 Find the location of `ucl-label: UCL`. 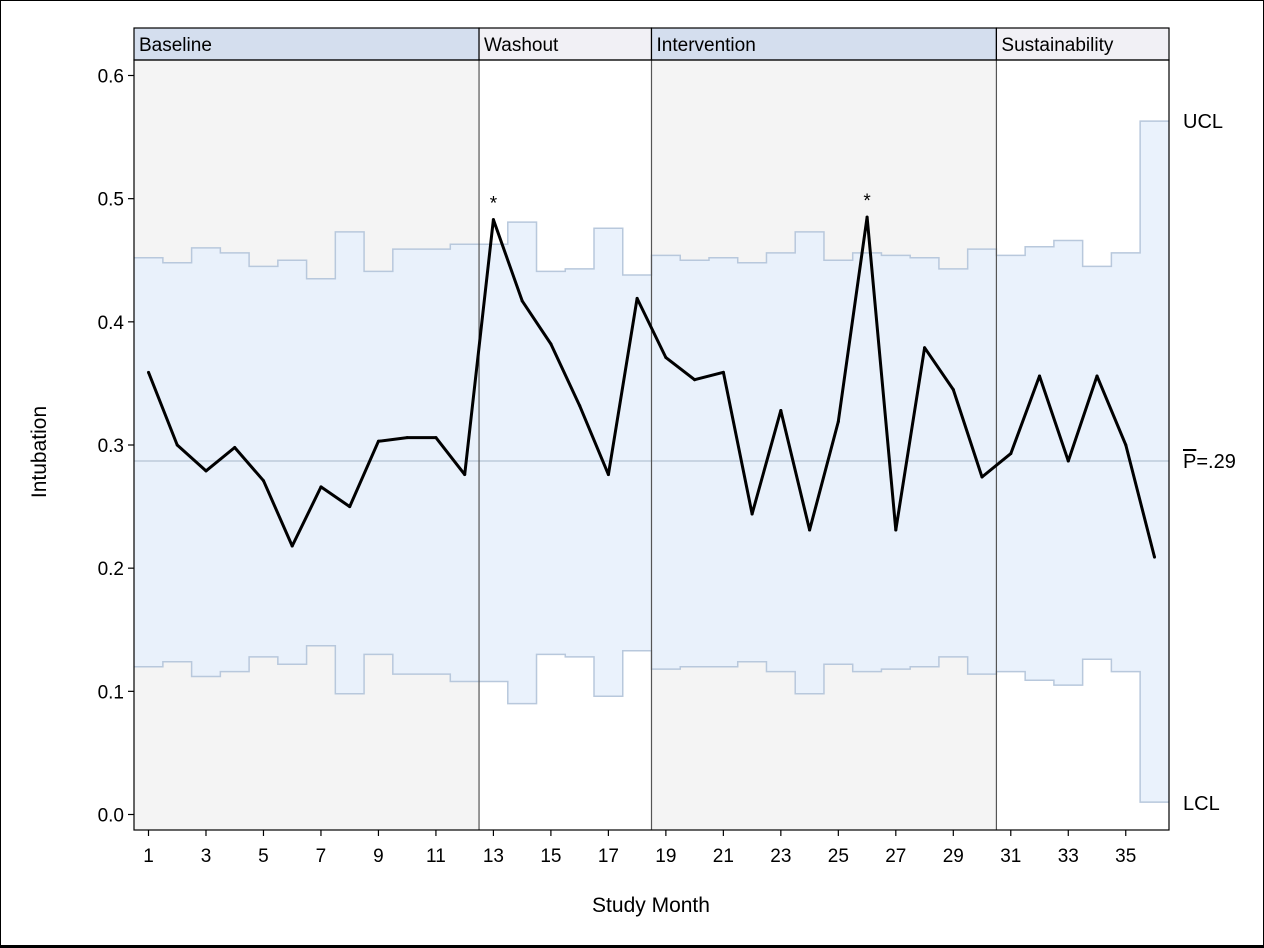

ucl-label: UCL is located at coordinates (1203, 122).